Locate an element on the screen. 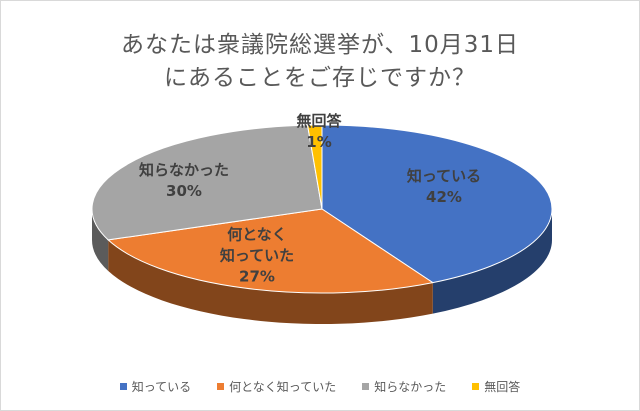 This screenshot has width=640, height=411. legend-swatch-known is located at coordinates (123, 386).